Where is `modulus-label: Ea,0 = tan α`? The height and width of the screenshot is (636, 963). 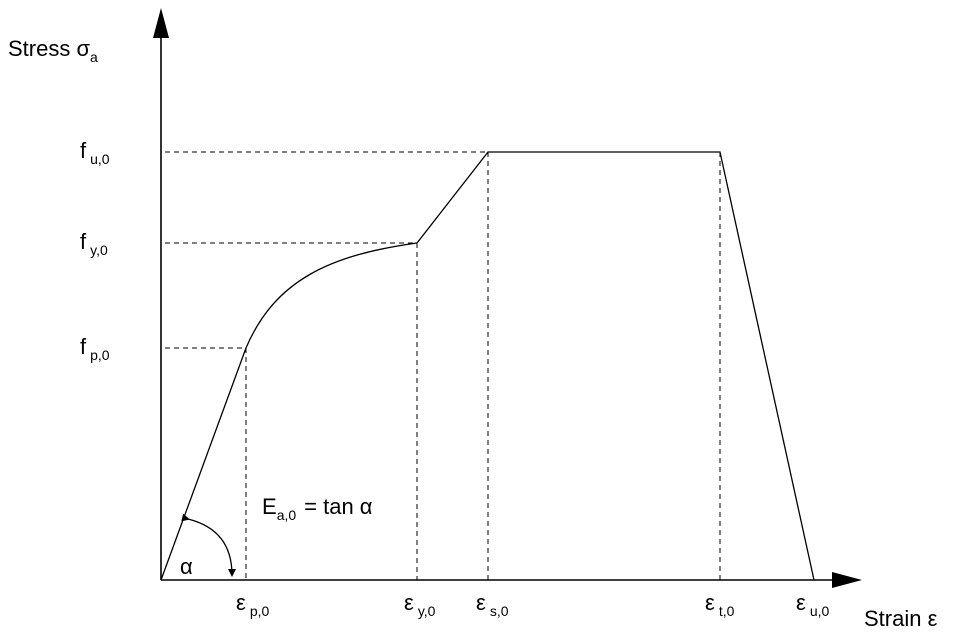 modulus-label: Ea,0 = tan α is located at coordinates (317, 508).